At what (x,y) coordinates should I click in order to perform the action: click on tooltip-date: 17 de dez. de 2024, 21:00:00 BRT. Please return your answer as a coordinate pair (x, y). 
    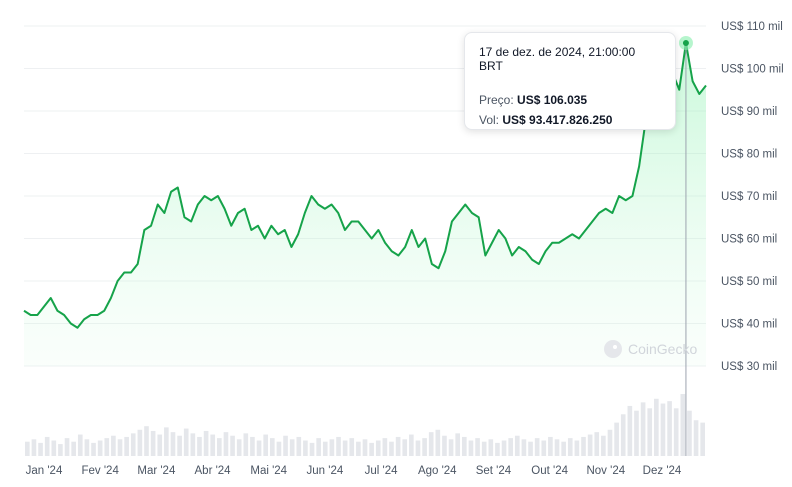
    Looking at the image, I should click on (557, 59).